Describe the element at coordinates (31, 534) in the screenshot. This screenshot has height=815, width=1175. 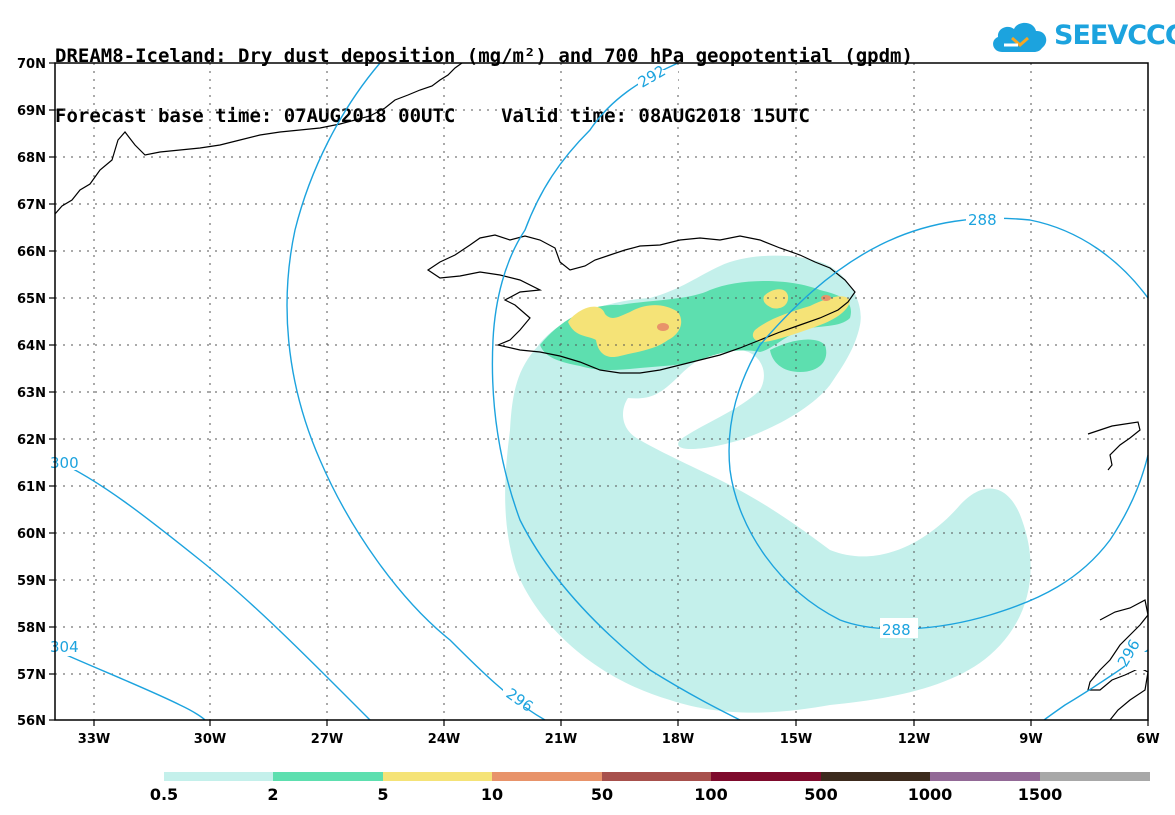
I see `lat-label-60n: 60N` at that location.